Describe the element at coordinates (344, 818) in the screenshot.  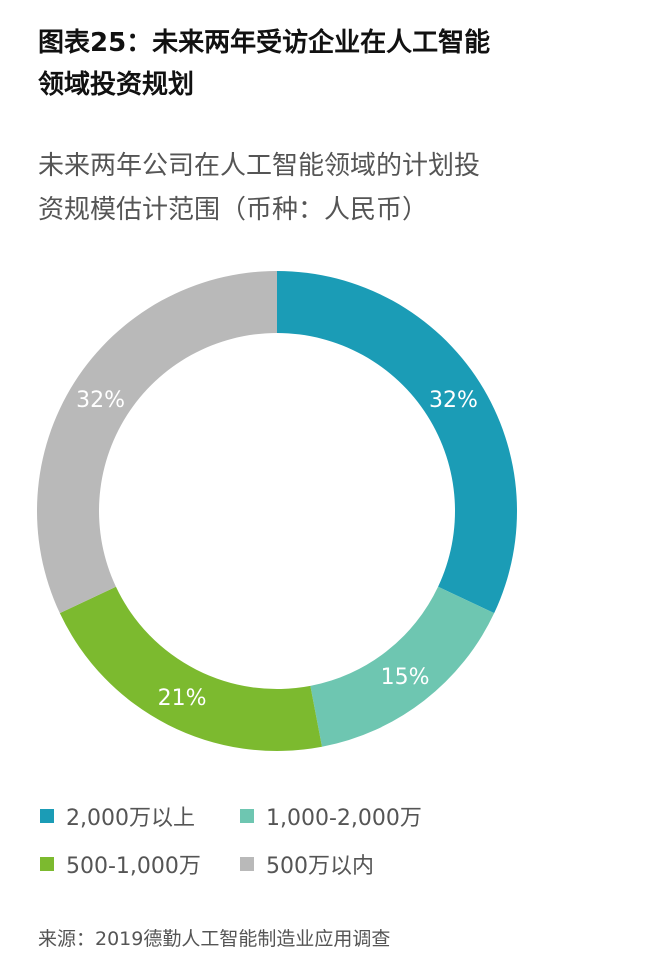
I see `legend-label: 1,000-2,000万` at that location.